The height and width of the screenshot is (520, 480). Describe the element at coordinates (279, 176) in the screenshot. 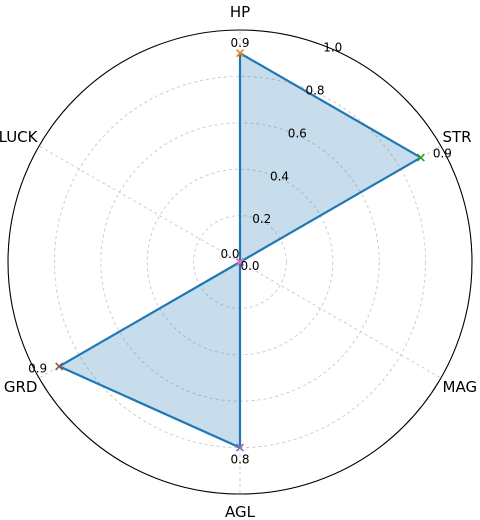

I see `radial-tick-label: 0.4` at that location.